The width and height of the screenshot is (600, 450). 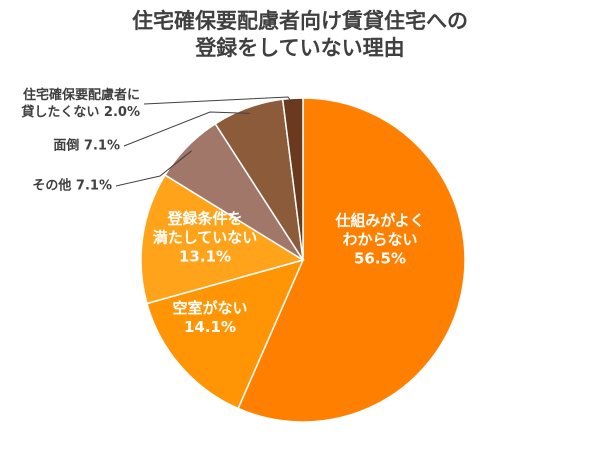 I want to click on slice-label-text: 満たしていない, so click(x=205, y=238).